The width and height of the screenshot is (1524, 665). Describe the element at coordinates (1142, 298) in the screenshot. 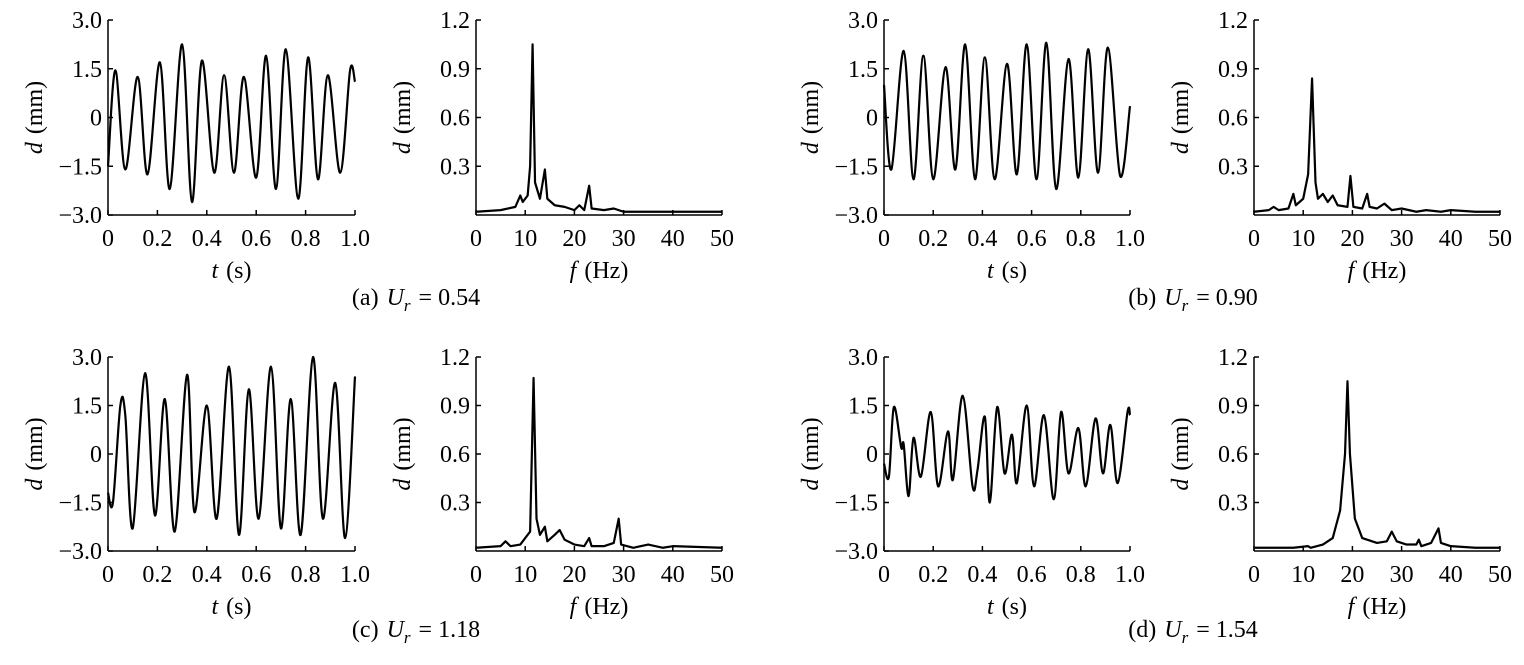

I see `caption-label: (b)` at that location.